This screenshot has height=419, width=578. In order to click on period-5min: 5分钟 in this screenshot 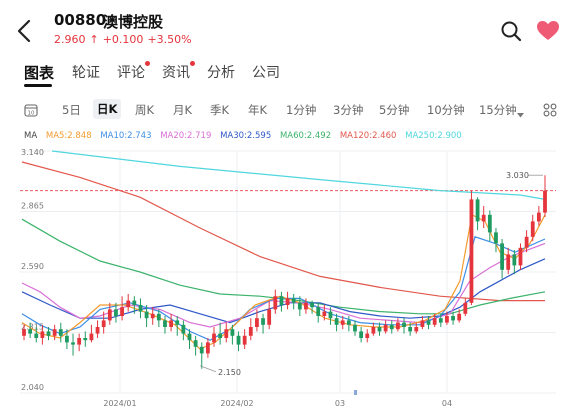, I will do `click(394, 110)`.